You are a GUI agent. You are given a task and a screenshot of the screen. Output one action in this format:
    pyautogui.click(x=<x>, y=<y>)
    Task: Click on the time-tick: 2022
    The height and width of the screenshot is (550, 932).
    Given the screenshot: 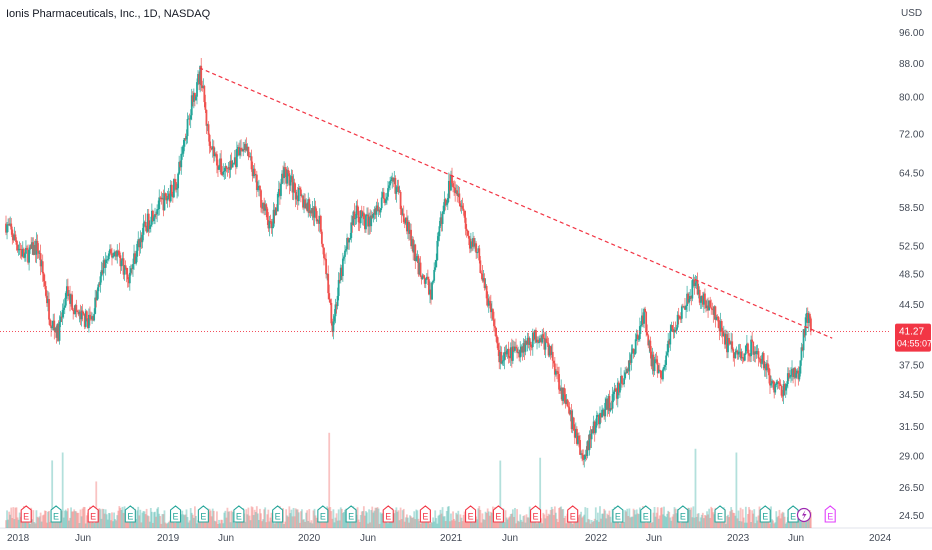 What is the action you would take?
    pyautogui.click(x=596, y=538)
    